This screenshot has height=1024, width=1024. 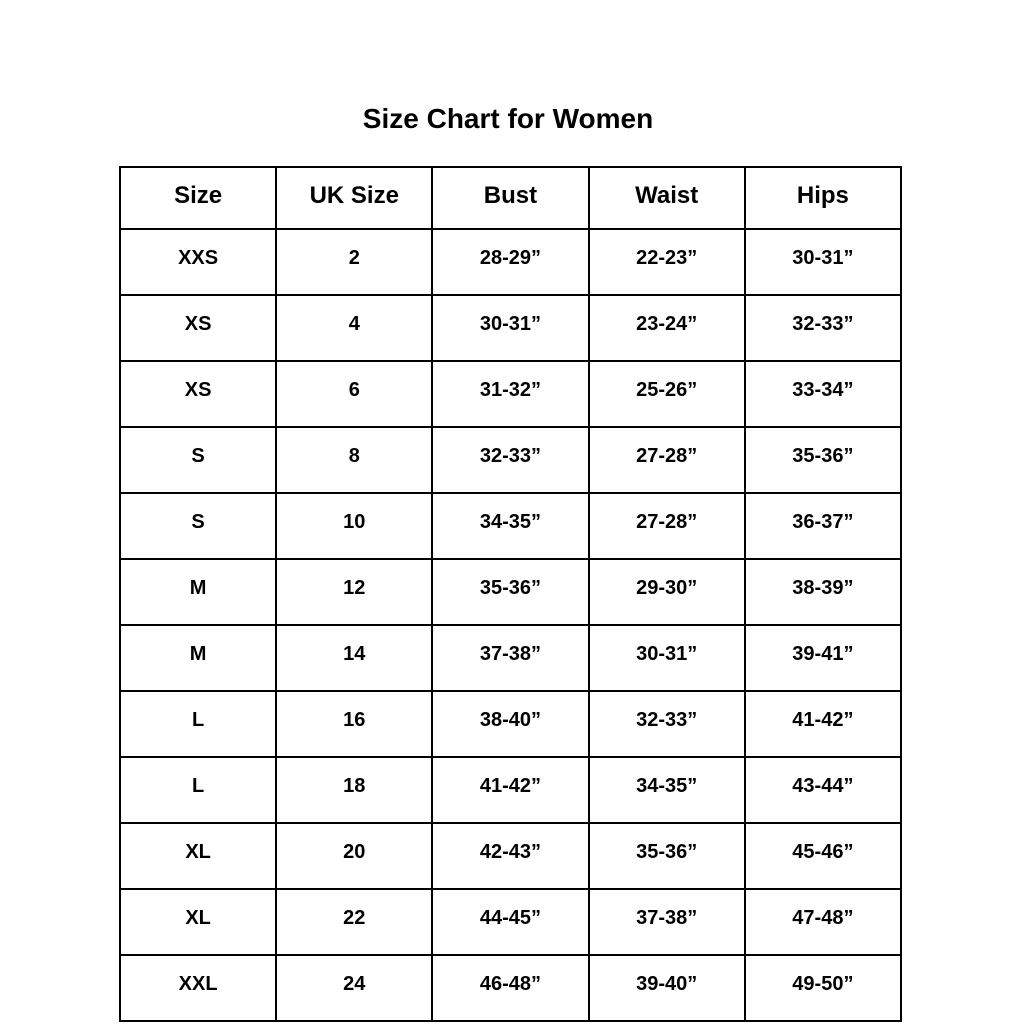 What do you see at coordinates (666, 262) in the screenshot?
I see `waist-cell: 22-23”` at bounding box center [666, 262].